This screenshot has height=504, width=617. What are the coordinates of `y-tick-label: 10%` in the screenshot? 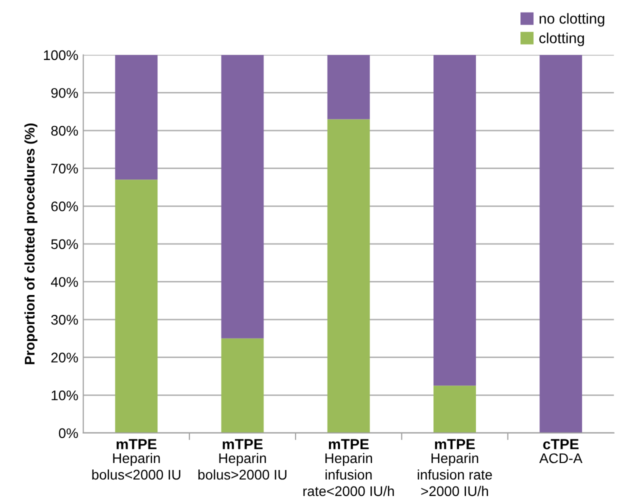 It's located at (65, 395).